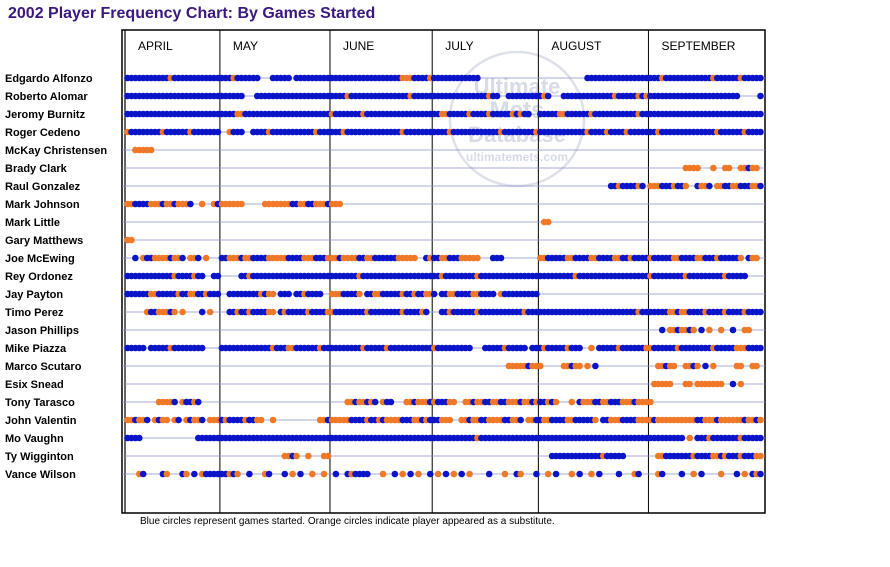  I want to click on player-row: Esix Snead, so click(385, 385).